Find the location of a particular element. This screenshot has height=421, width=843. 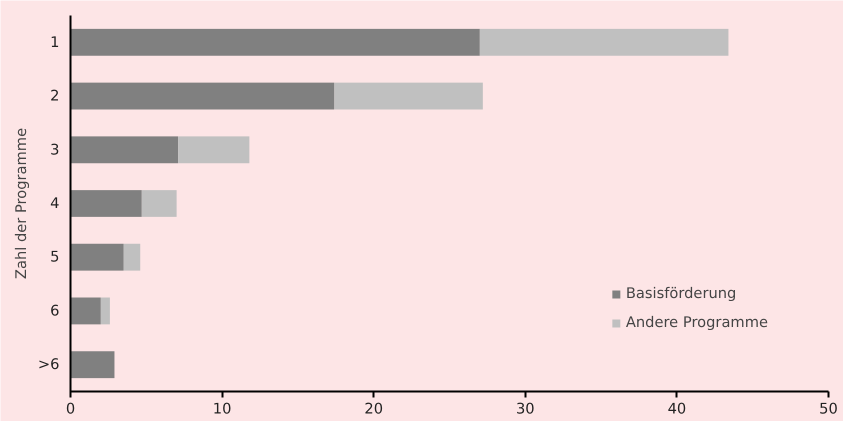

y-tick-label: 3 is located at coordinates (55, 149).